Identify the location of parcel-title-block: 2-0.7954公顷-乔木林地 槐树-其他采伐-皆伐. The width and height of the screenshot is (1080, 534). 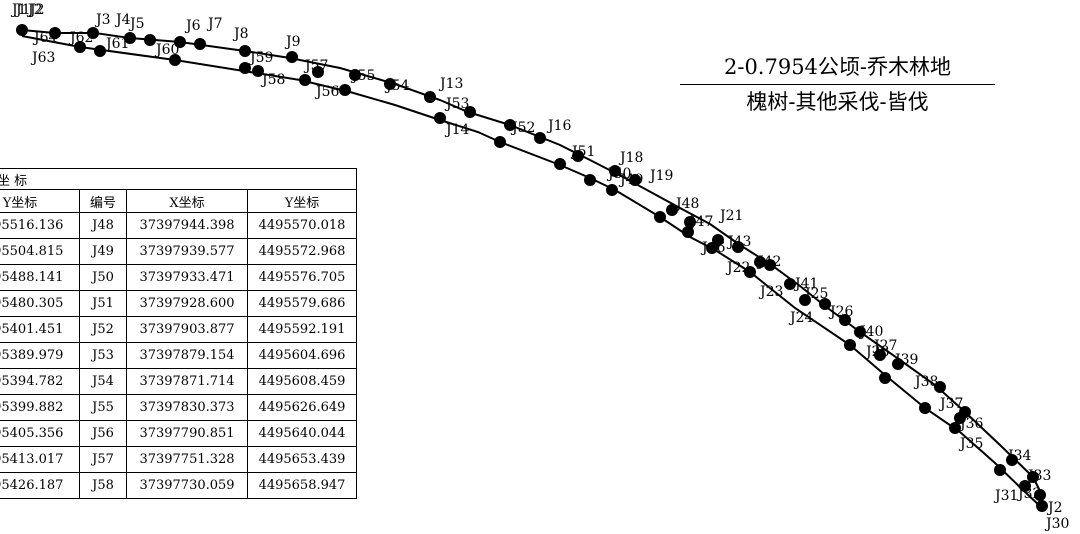
(837, 84).